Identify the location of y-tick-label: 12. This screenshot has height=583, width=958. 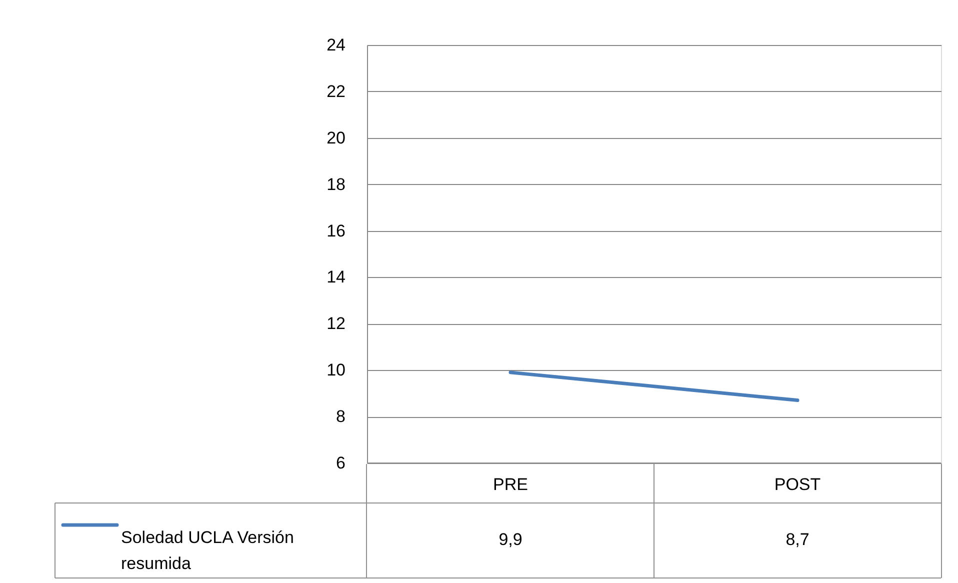
(336, 324).